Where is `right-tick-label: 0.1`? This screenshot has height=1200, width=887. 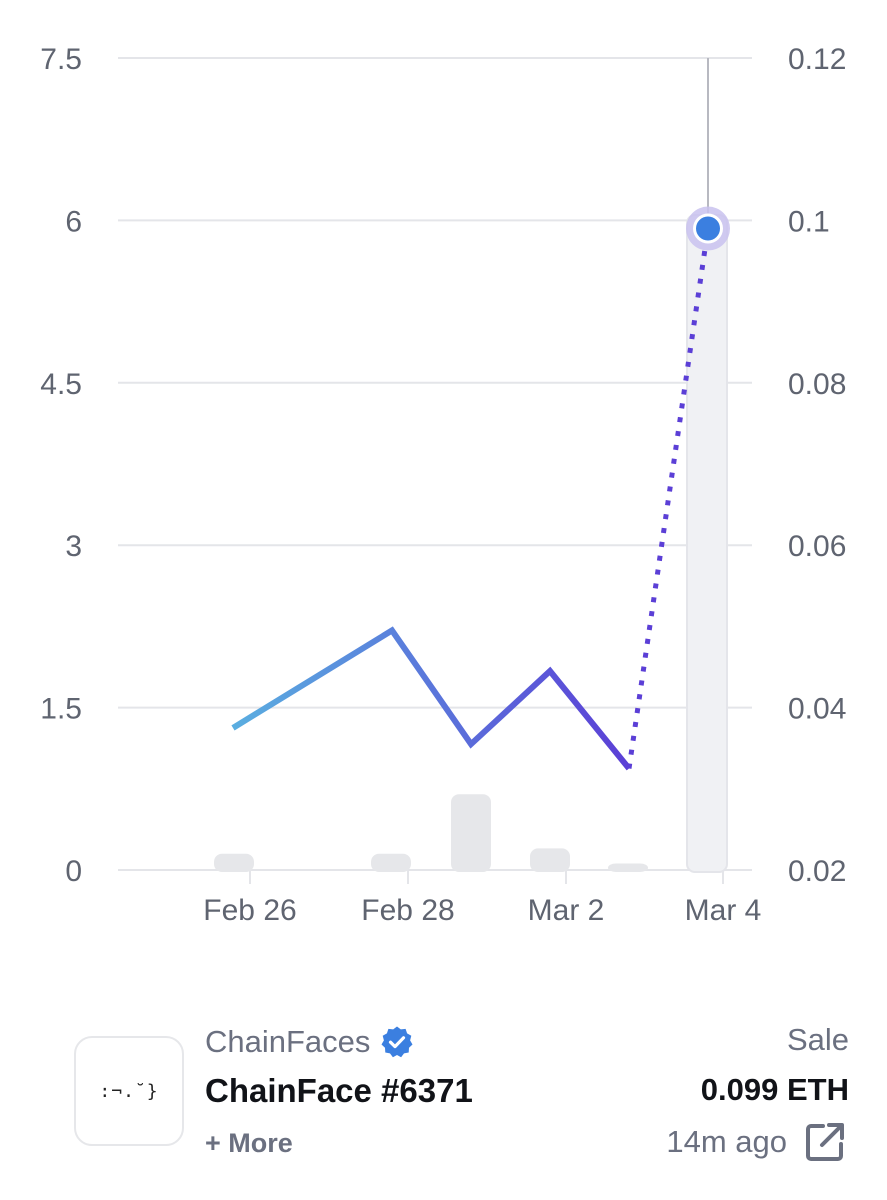 right-tick-label: 0.1 is located at coordinates (809, 221).